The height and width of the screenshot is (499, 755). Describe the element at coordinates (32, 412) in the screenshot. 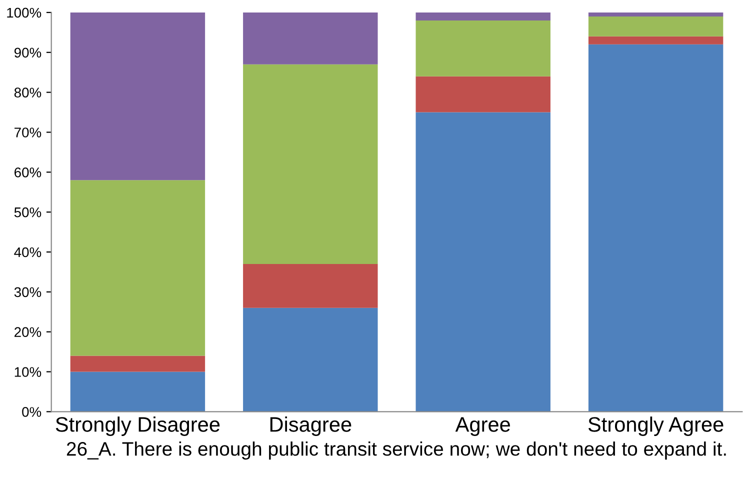

I see `y-tick-label: 0%` at that location.